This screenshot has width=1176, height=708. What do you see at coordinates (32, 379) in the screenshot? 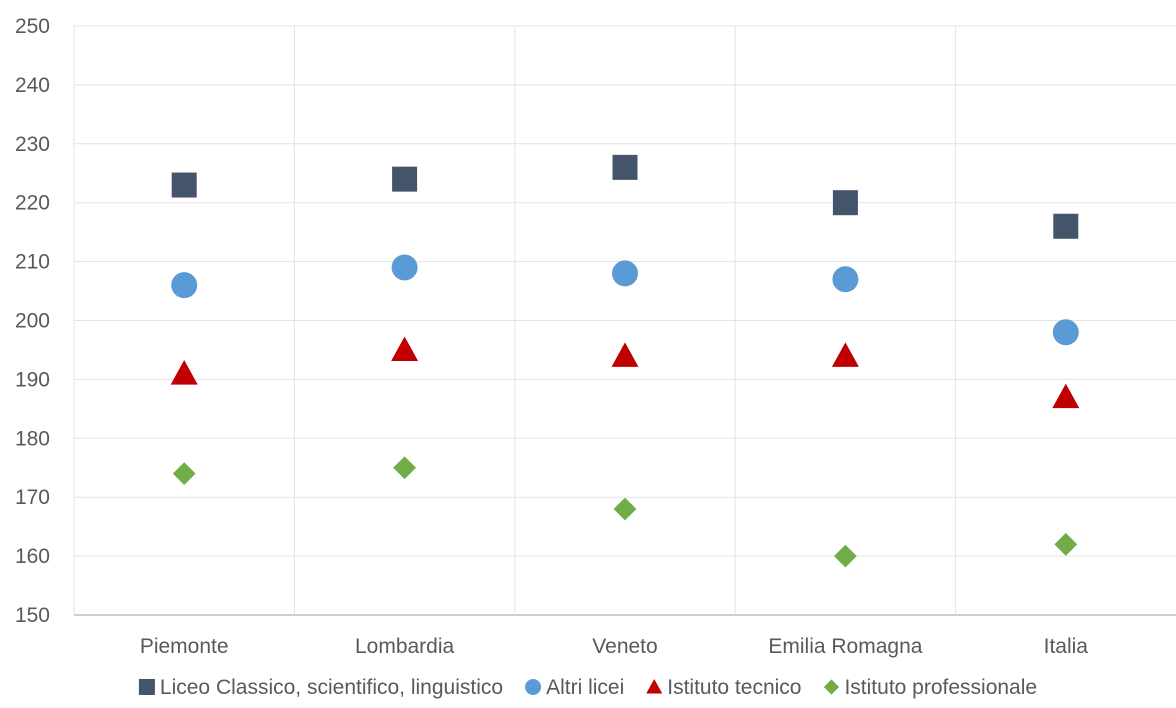
I see `y-tick-label: 190` at bounding box center [32, 379].